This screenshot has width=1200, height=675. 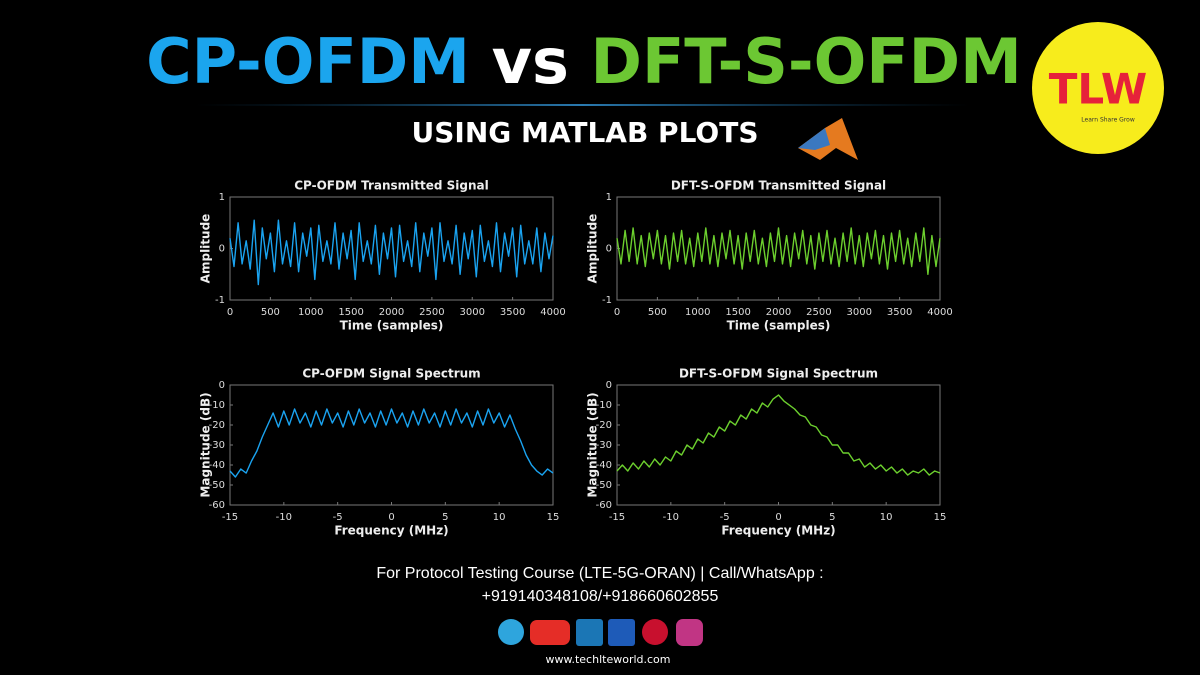 I want to click on chart-title: CP-OFDM Signal Spectrum, so click(x=391, y=374).